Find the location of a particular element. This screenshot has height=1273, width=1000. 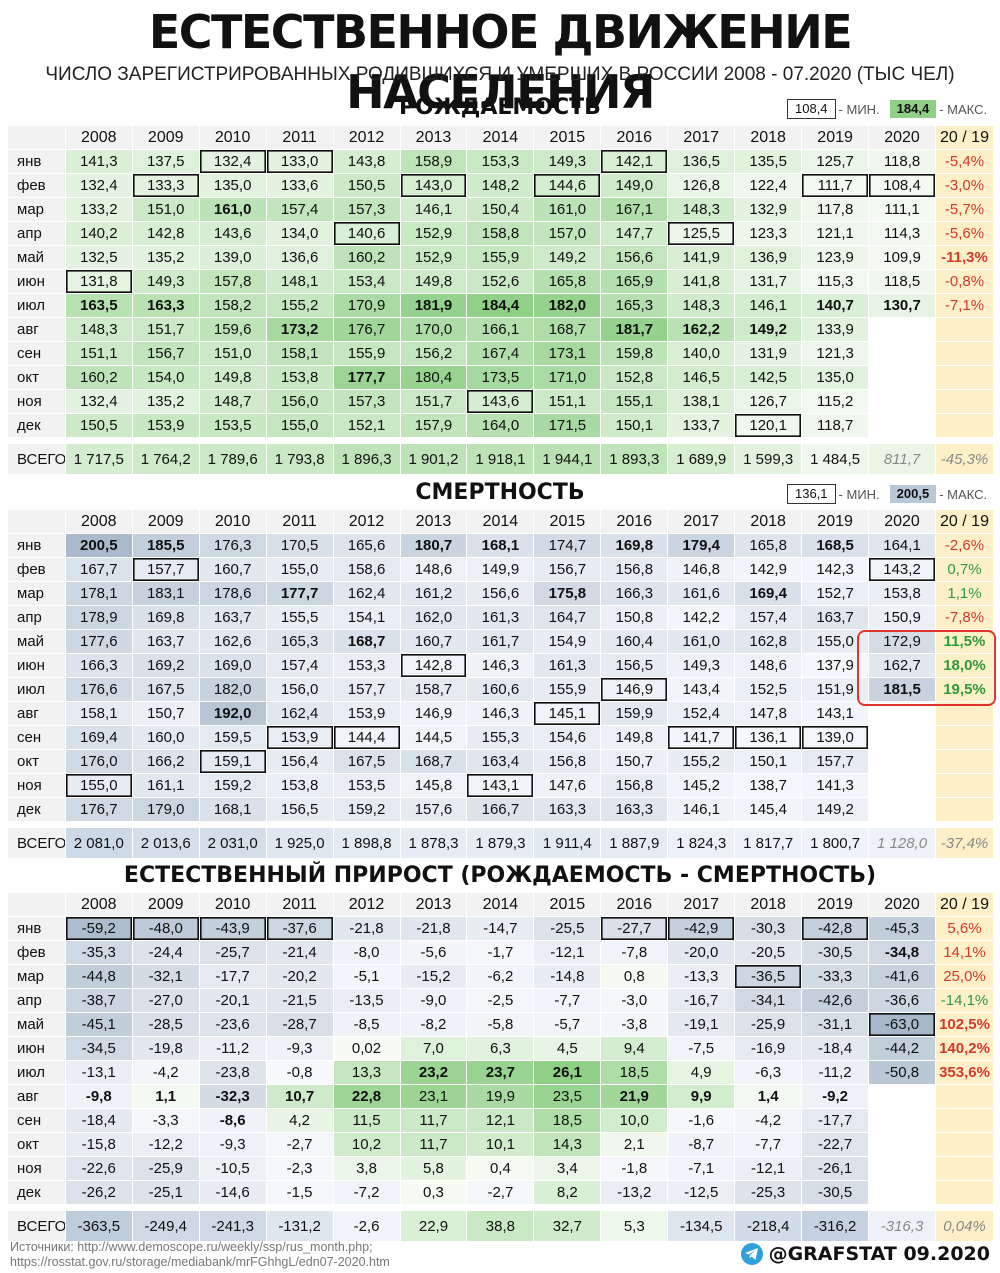

value-cell: 171,5 is located at coordinates (568, 426).